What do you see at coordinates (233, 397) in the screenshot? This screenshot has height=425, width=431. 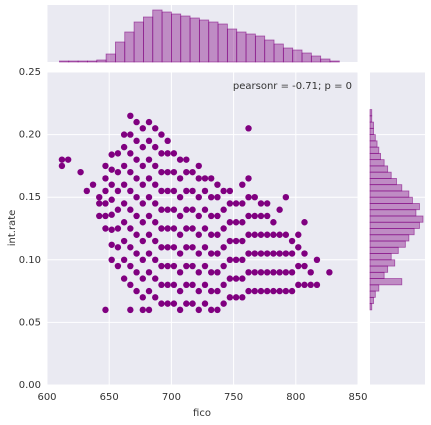 I see `x-tick-label: 750` at bounding box center [233, 397].